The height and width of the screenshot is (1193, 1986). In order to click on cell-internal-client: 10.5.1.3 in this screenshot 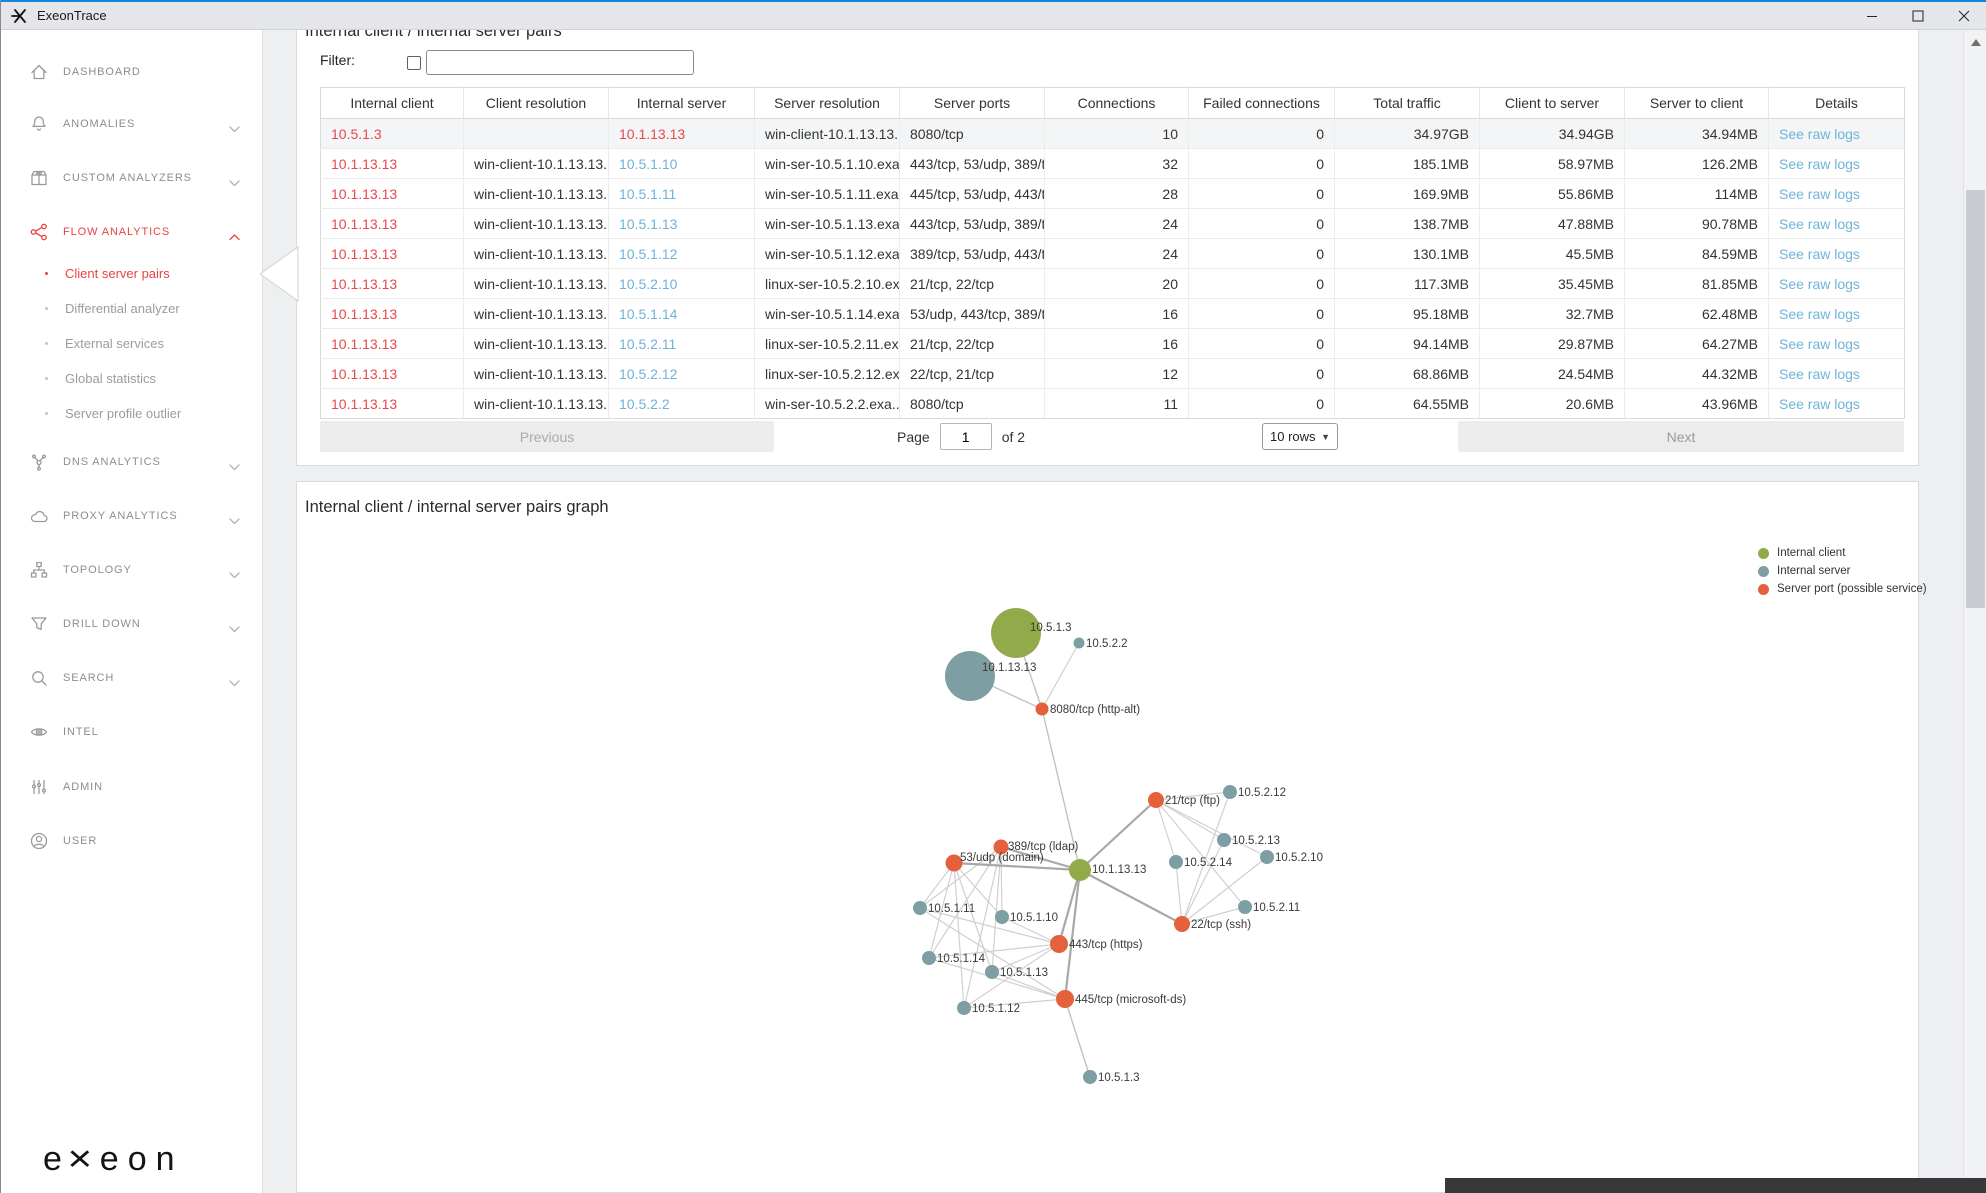, I will do `click(392, 133)`.